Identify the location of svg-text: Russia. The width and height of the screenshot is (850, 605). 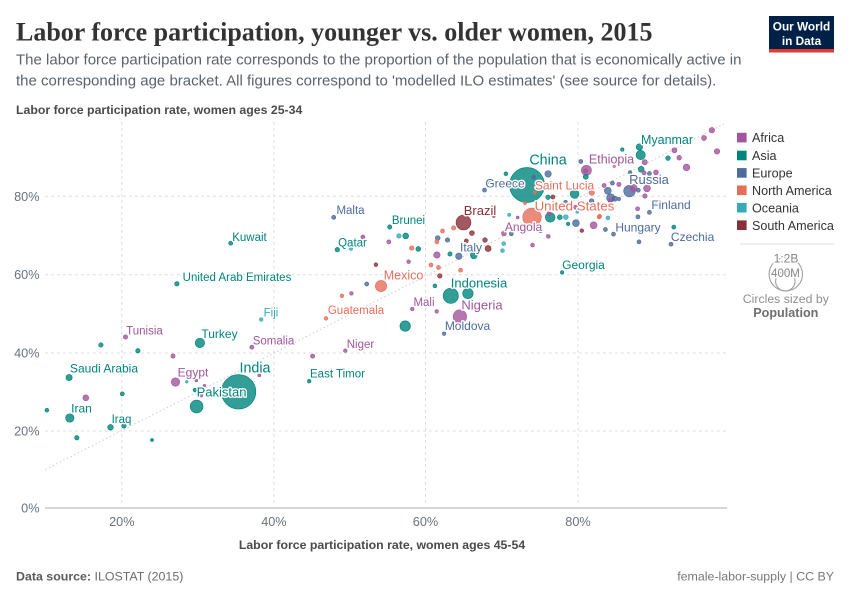
(649, 179).